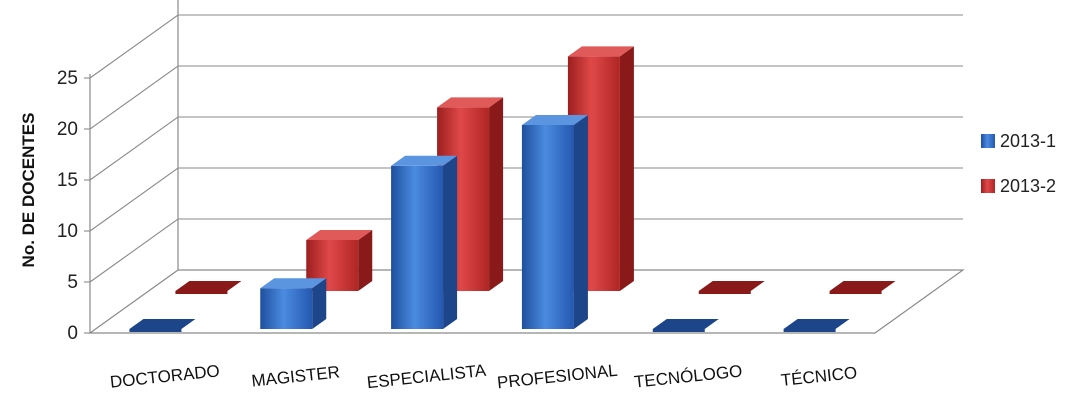 This screenshot has height=402, width=1071. I want to click on x-category-label: MAGISTER, so click(296, 376).